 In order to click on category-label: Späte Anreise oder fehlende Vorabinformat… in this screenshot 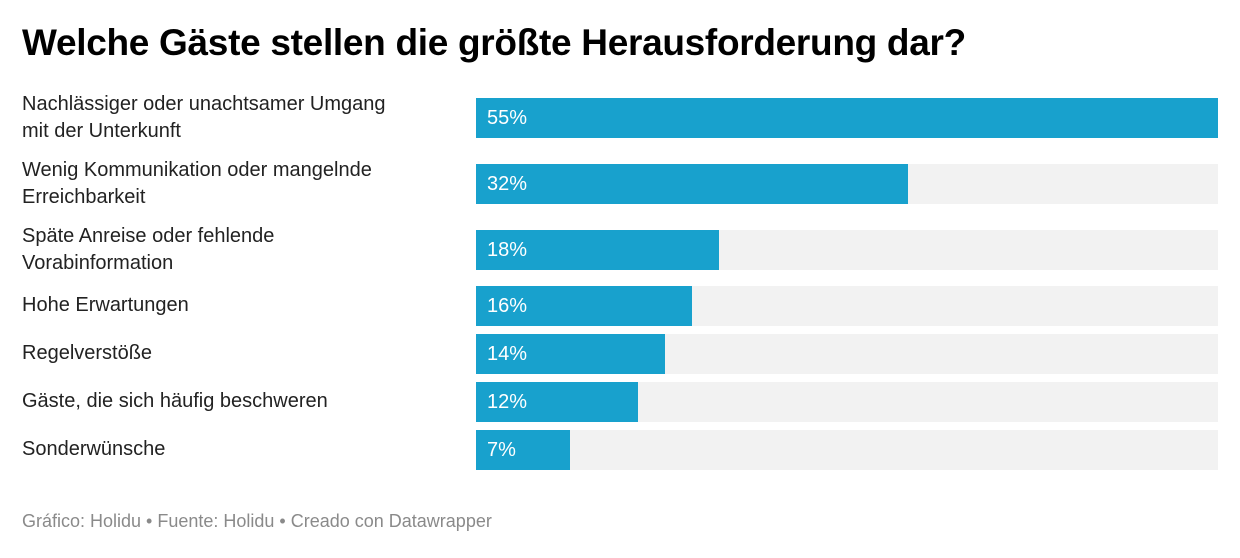, I will do `click(242, 250)`.